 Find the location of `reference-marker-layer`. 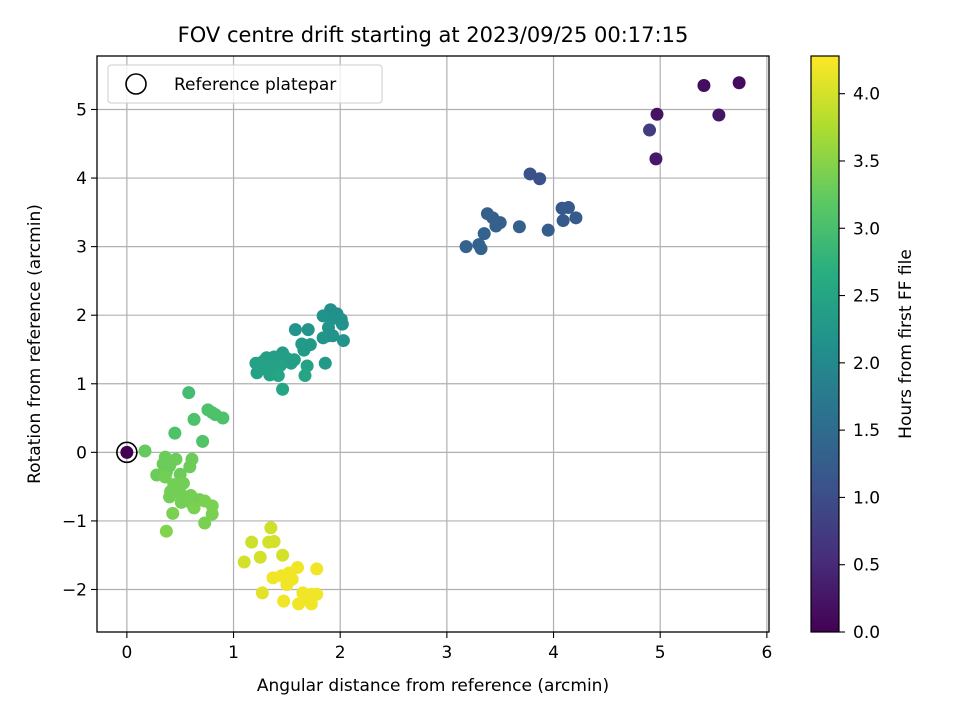

reference-marker-layer is located at coordinates (127, 452).